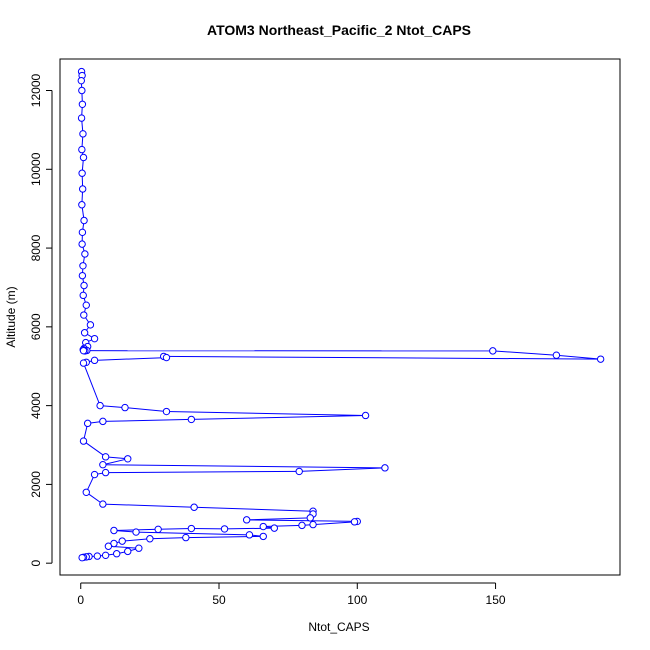 Image resolution: width=650 pixels, height=650 pixels. Describe the element at coordinates (496, 600) in the screenshot. I see `x-tick-label: 150` at that location.